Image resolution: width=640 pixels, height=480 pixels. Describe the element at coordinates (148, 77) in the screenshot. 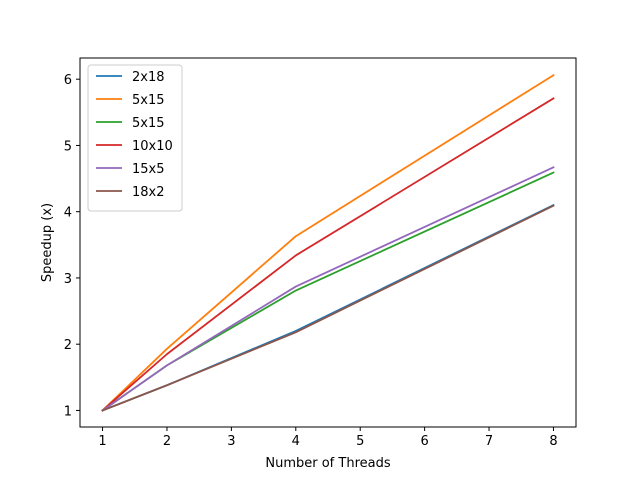

I see `legend-label-0: 2x18` at that location.